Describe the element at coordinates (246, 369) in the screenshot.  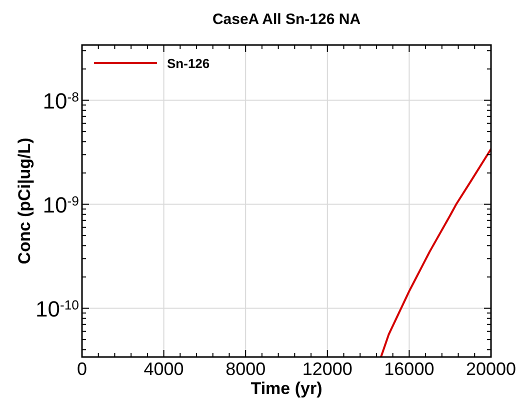
I see `x-tick-label: 8000` at that location.